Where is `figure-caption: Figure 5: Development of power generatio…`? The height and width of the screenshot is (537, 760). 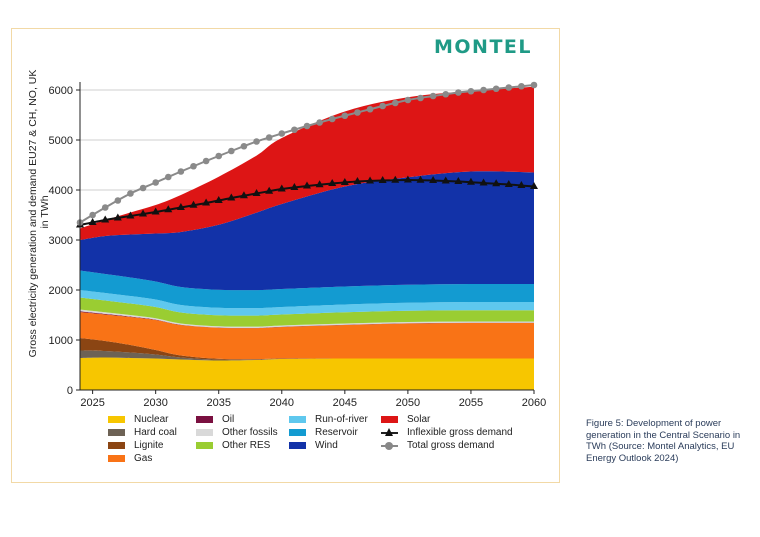
figure-caption: Figure 5: Development of power generatio… is located at coordinates (663, 441).